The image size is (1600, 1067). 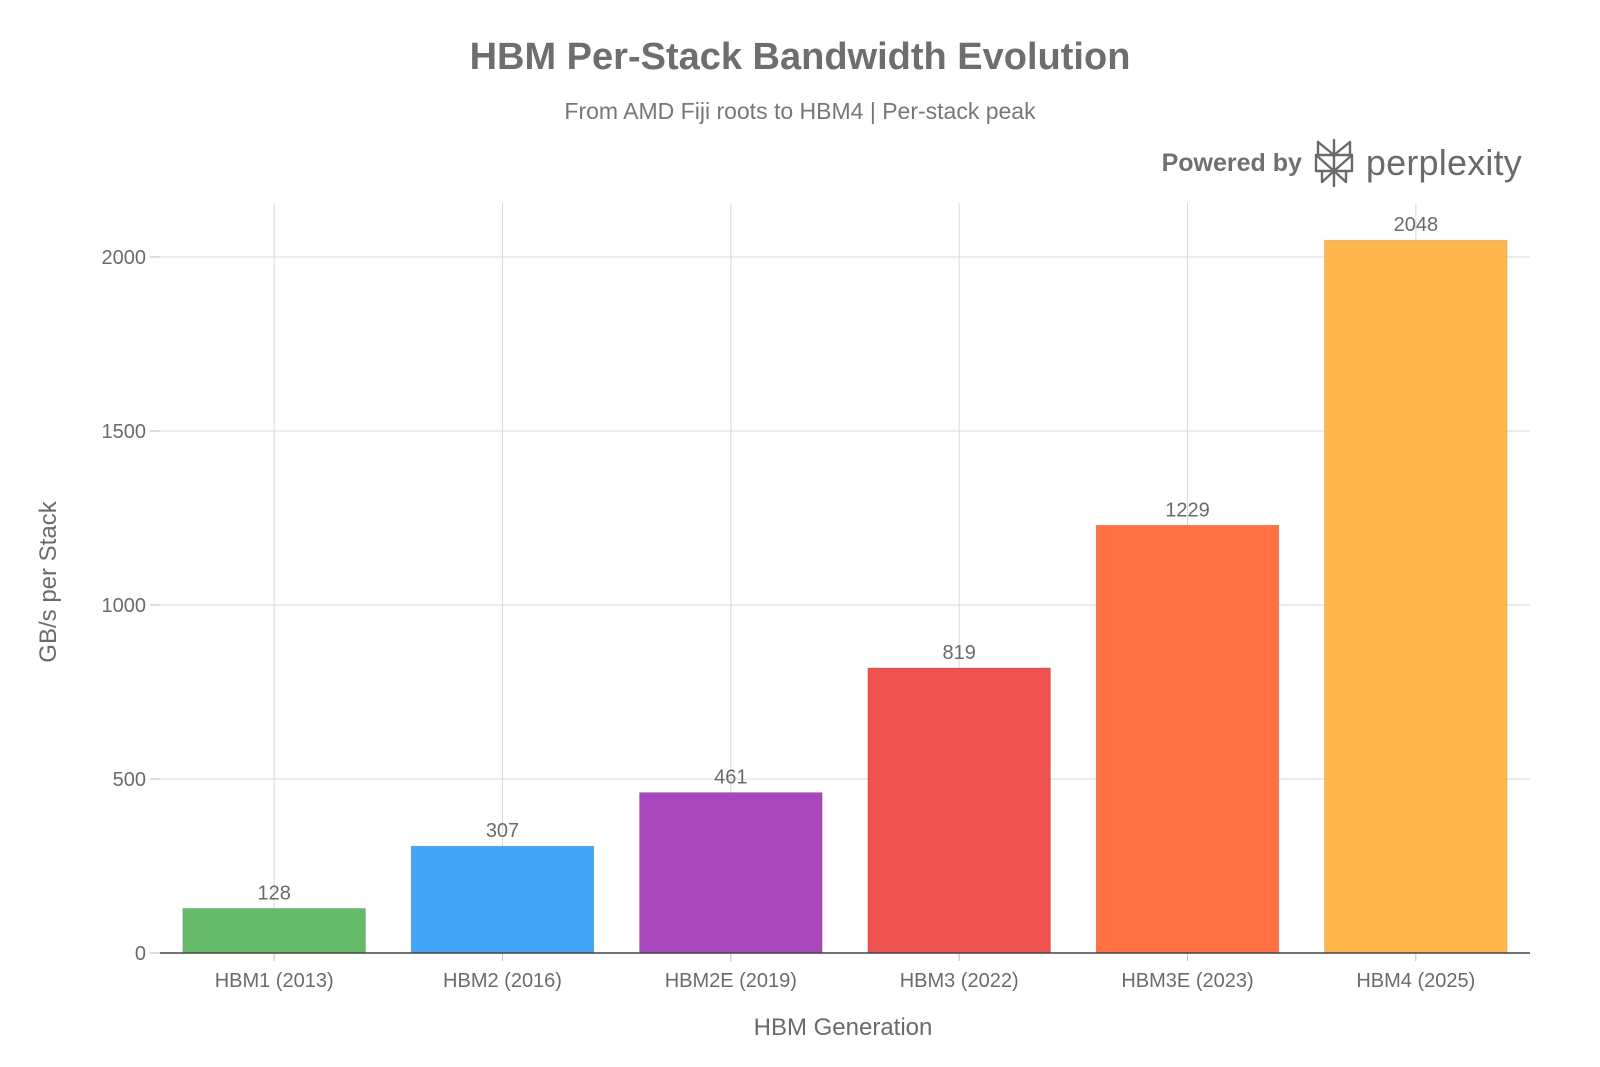 I want to click on x-tick-label: HBM1 (2013), so click(x=274, y=981).